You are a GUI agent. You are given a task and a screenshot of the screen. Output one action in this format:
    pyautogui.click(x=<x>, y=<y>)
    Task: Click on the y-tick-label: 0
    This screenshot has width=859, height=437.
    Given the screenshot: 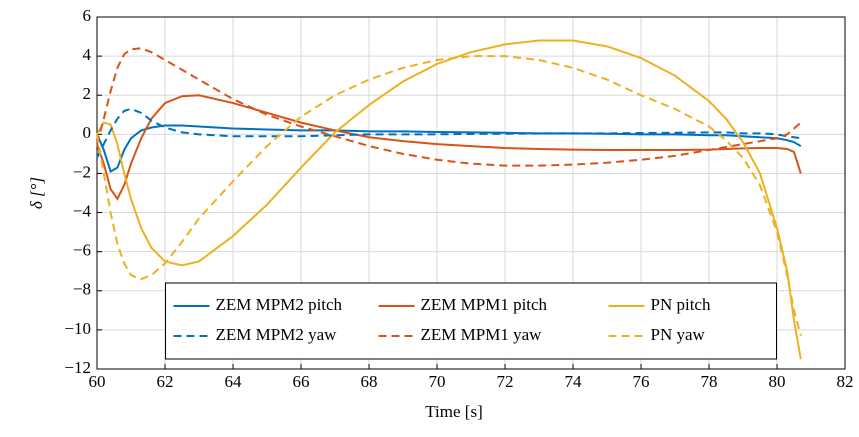 What is the action you would take?
    pyautogui.click(x=87, y=132)
    